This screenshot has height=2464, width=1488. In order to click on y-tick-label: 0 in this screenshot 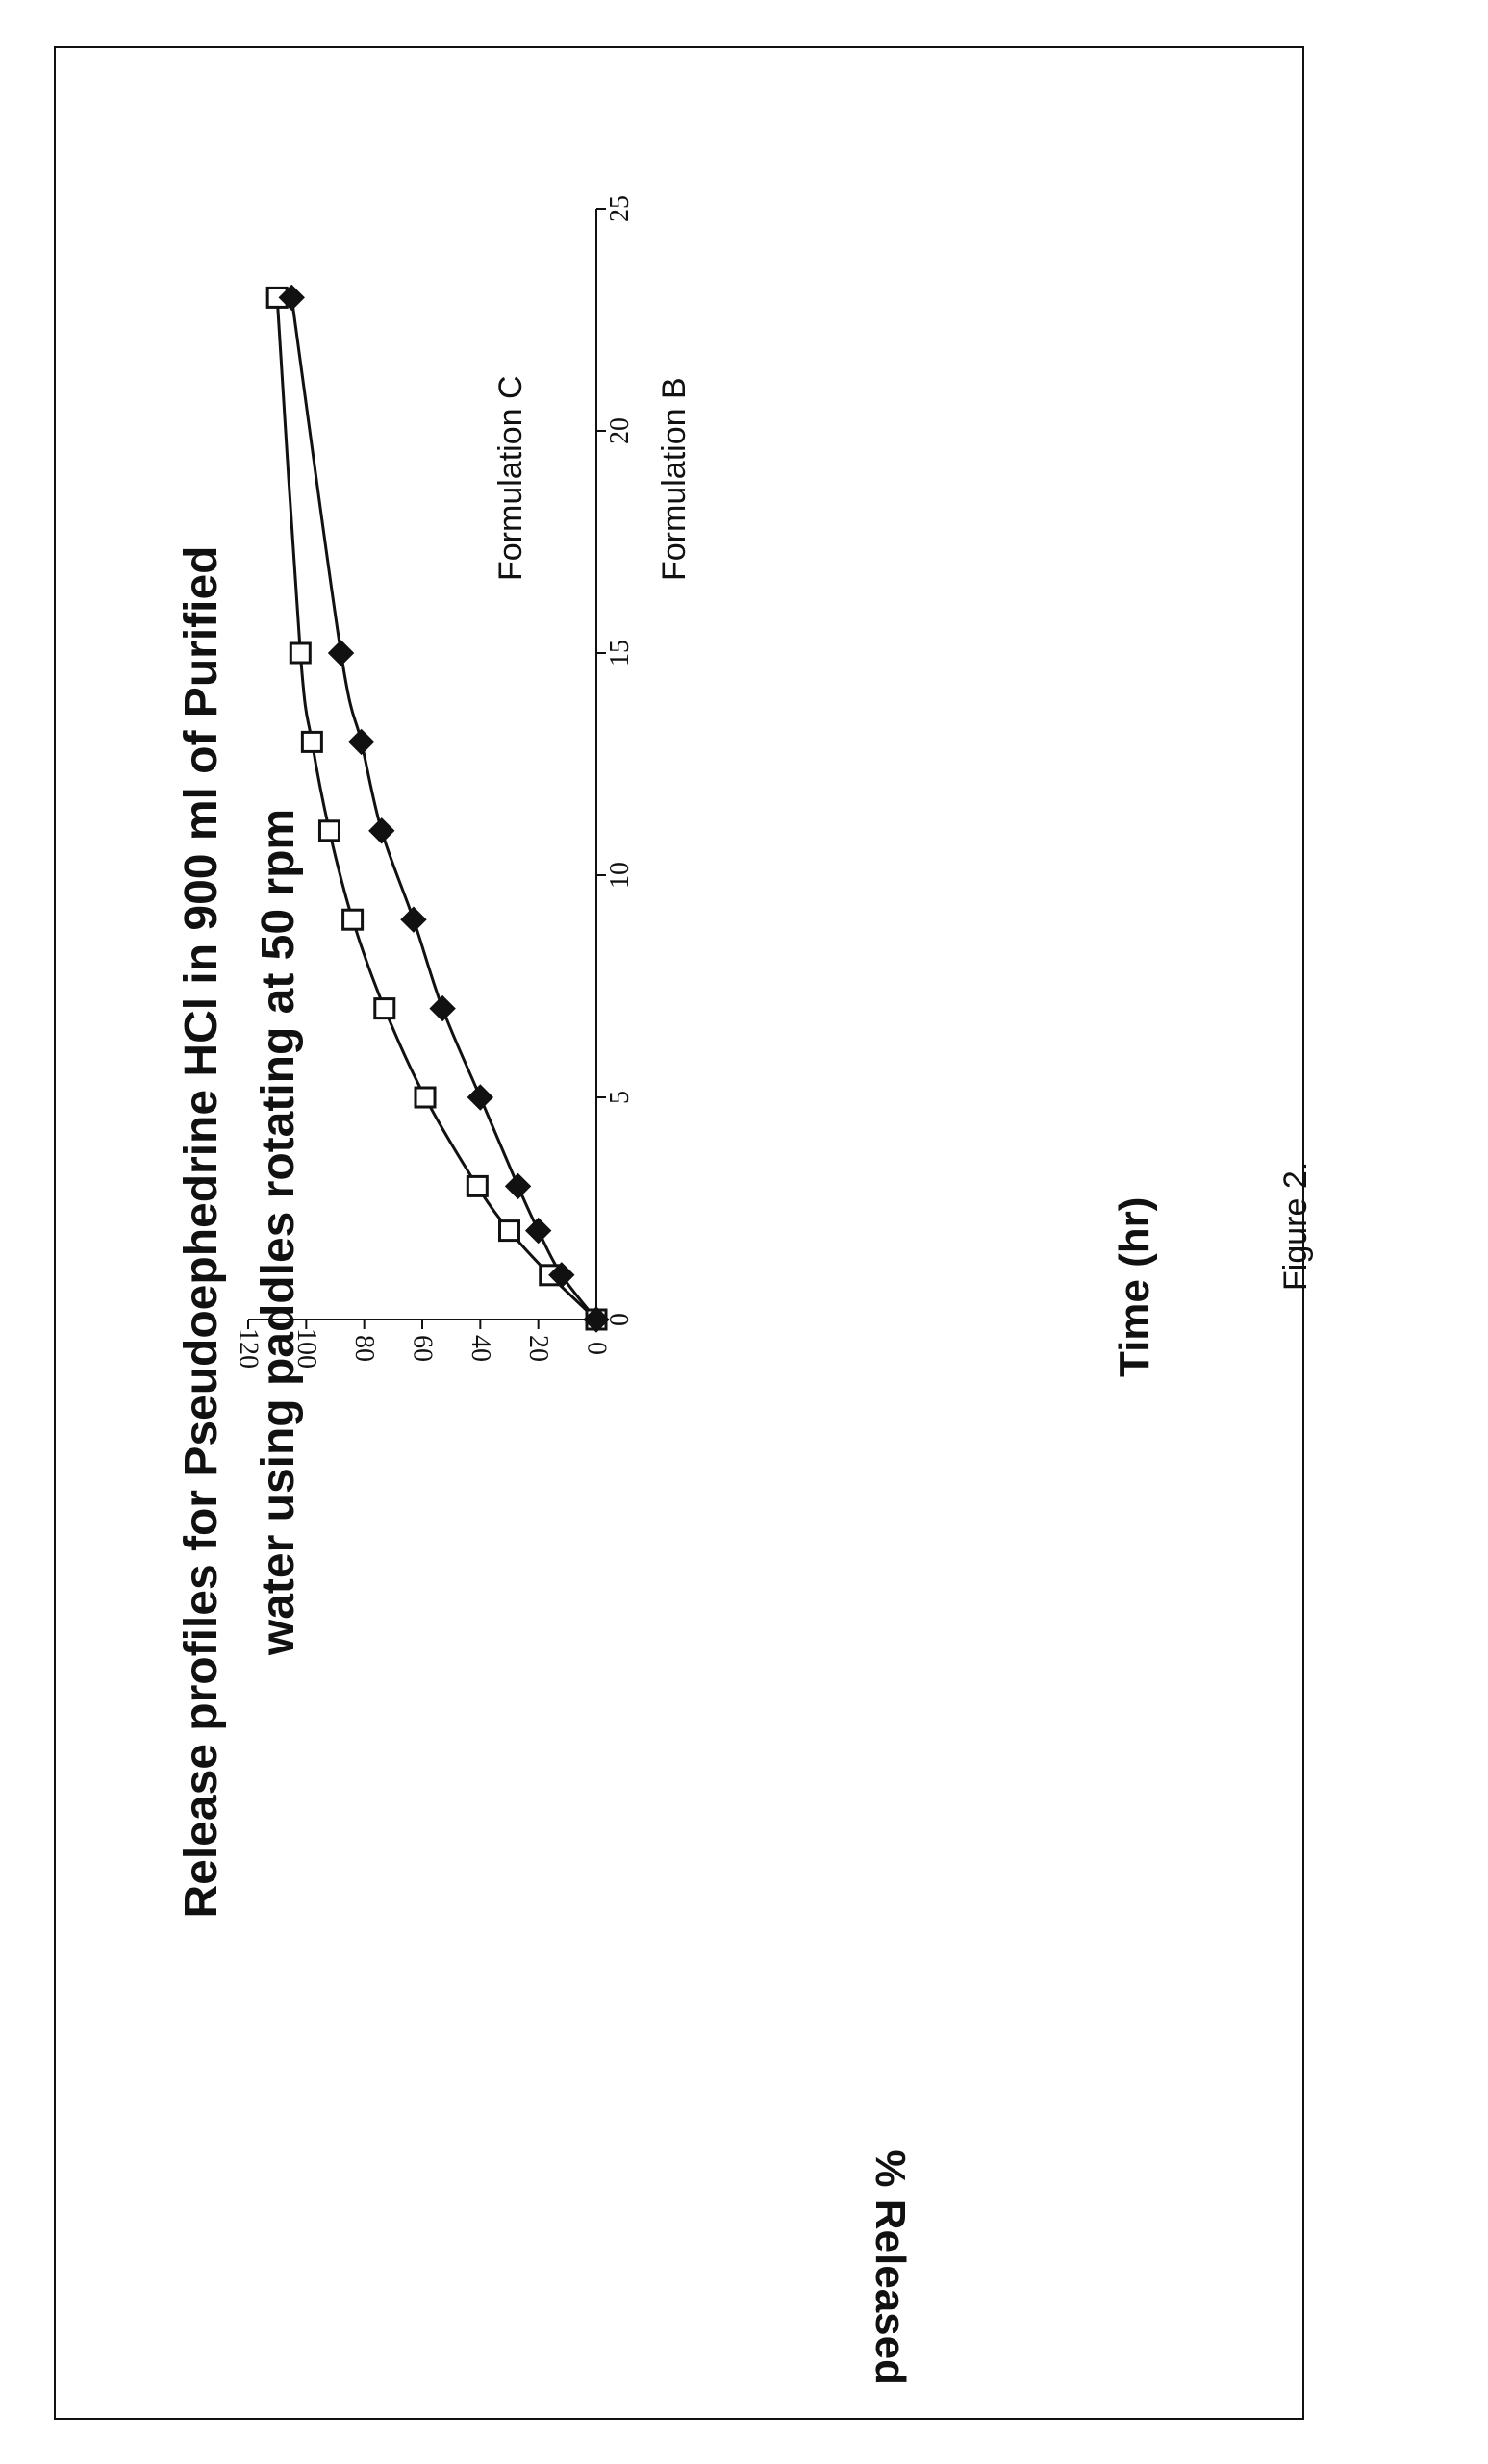, I will do `click(597, 1348)`.